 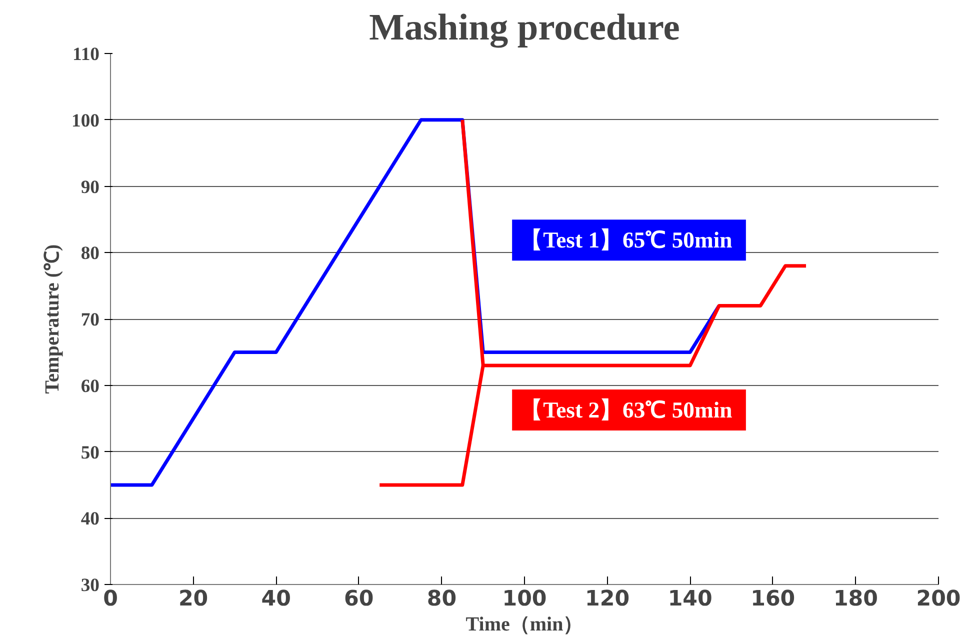 I want to click on x-tick-label: 180, so click(x=855, y=599).